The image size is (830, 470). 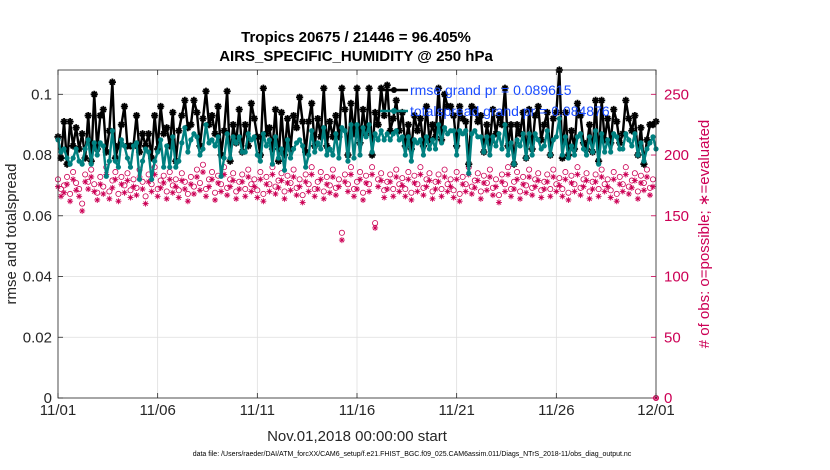 I want to click on y-tick-label: 0, so click(x=48, y=398).